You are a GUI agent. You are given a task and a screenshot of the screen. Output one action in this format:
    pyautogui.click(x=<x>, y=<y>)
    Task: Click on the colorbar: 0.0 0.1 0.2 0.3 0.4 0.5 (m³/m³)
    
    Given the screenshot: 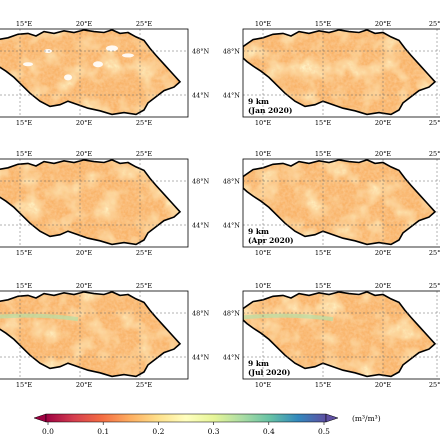 What is the action you would take?
    pyautogui.click(x=207, y=424)
    